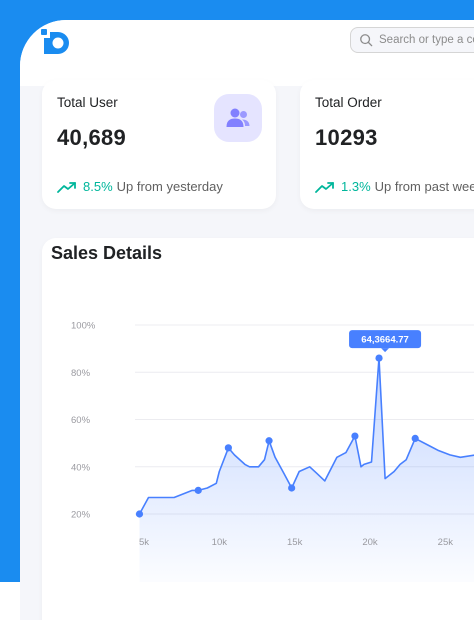  Describe the element at coordinates (83, 326) in the screenshot. I see `y-tick-label: 100%` at that location.